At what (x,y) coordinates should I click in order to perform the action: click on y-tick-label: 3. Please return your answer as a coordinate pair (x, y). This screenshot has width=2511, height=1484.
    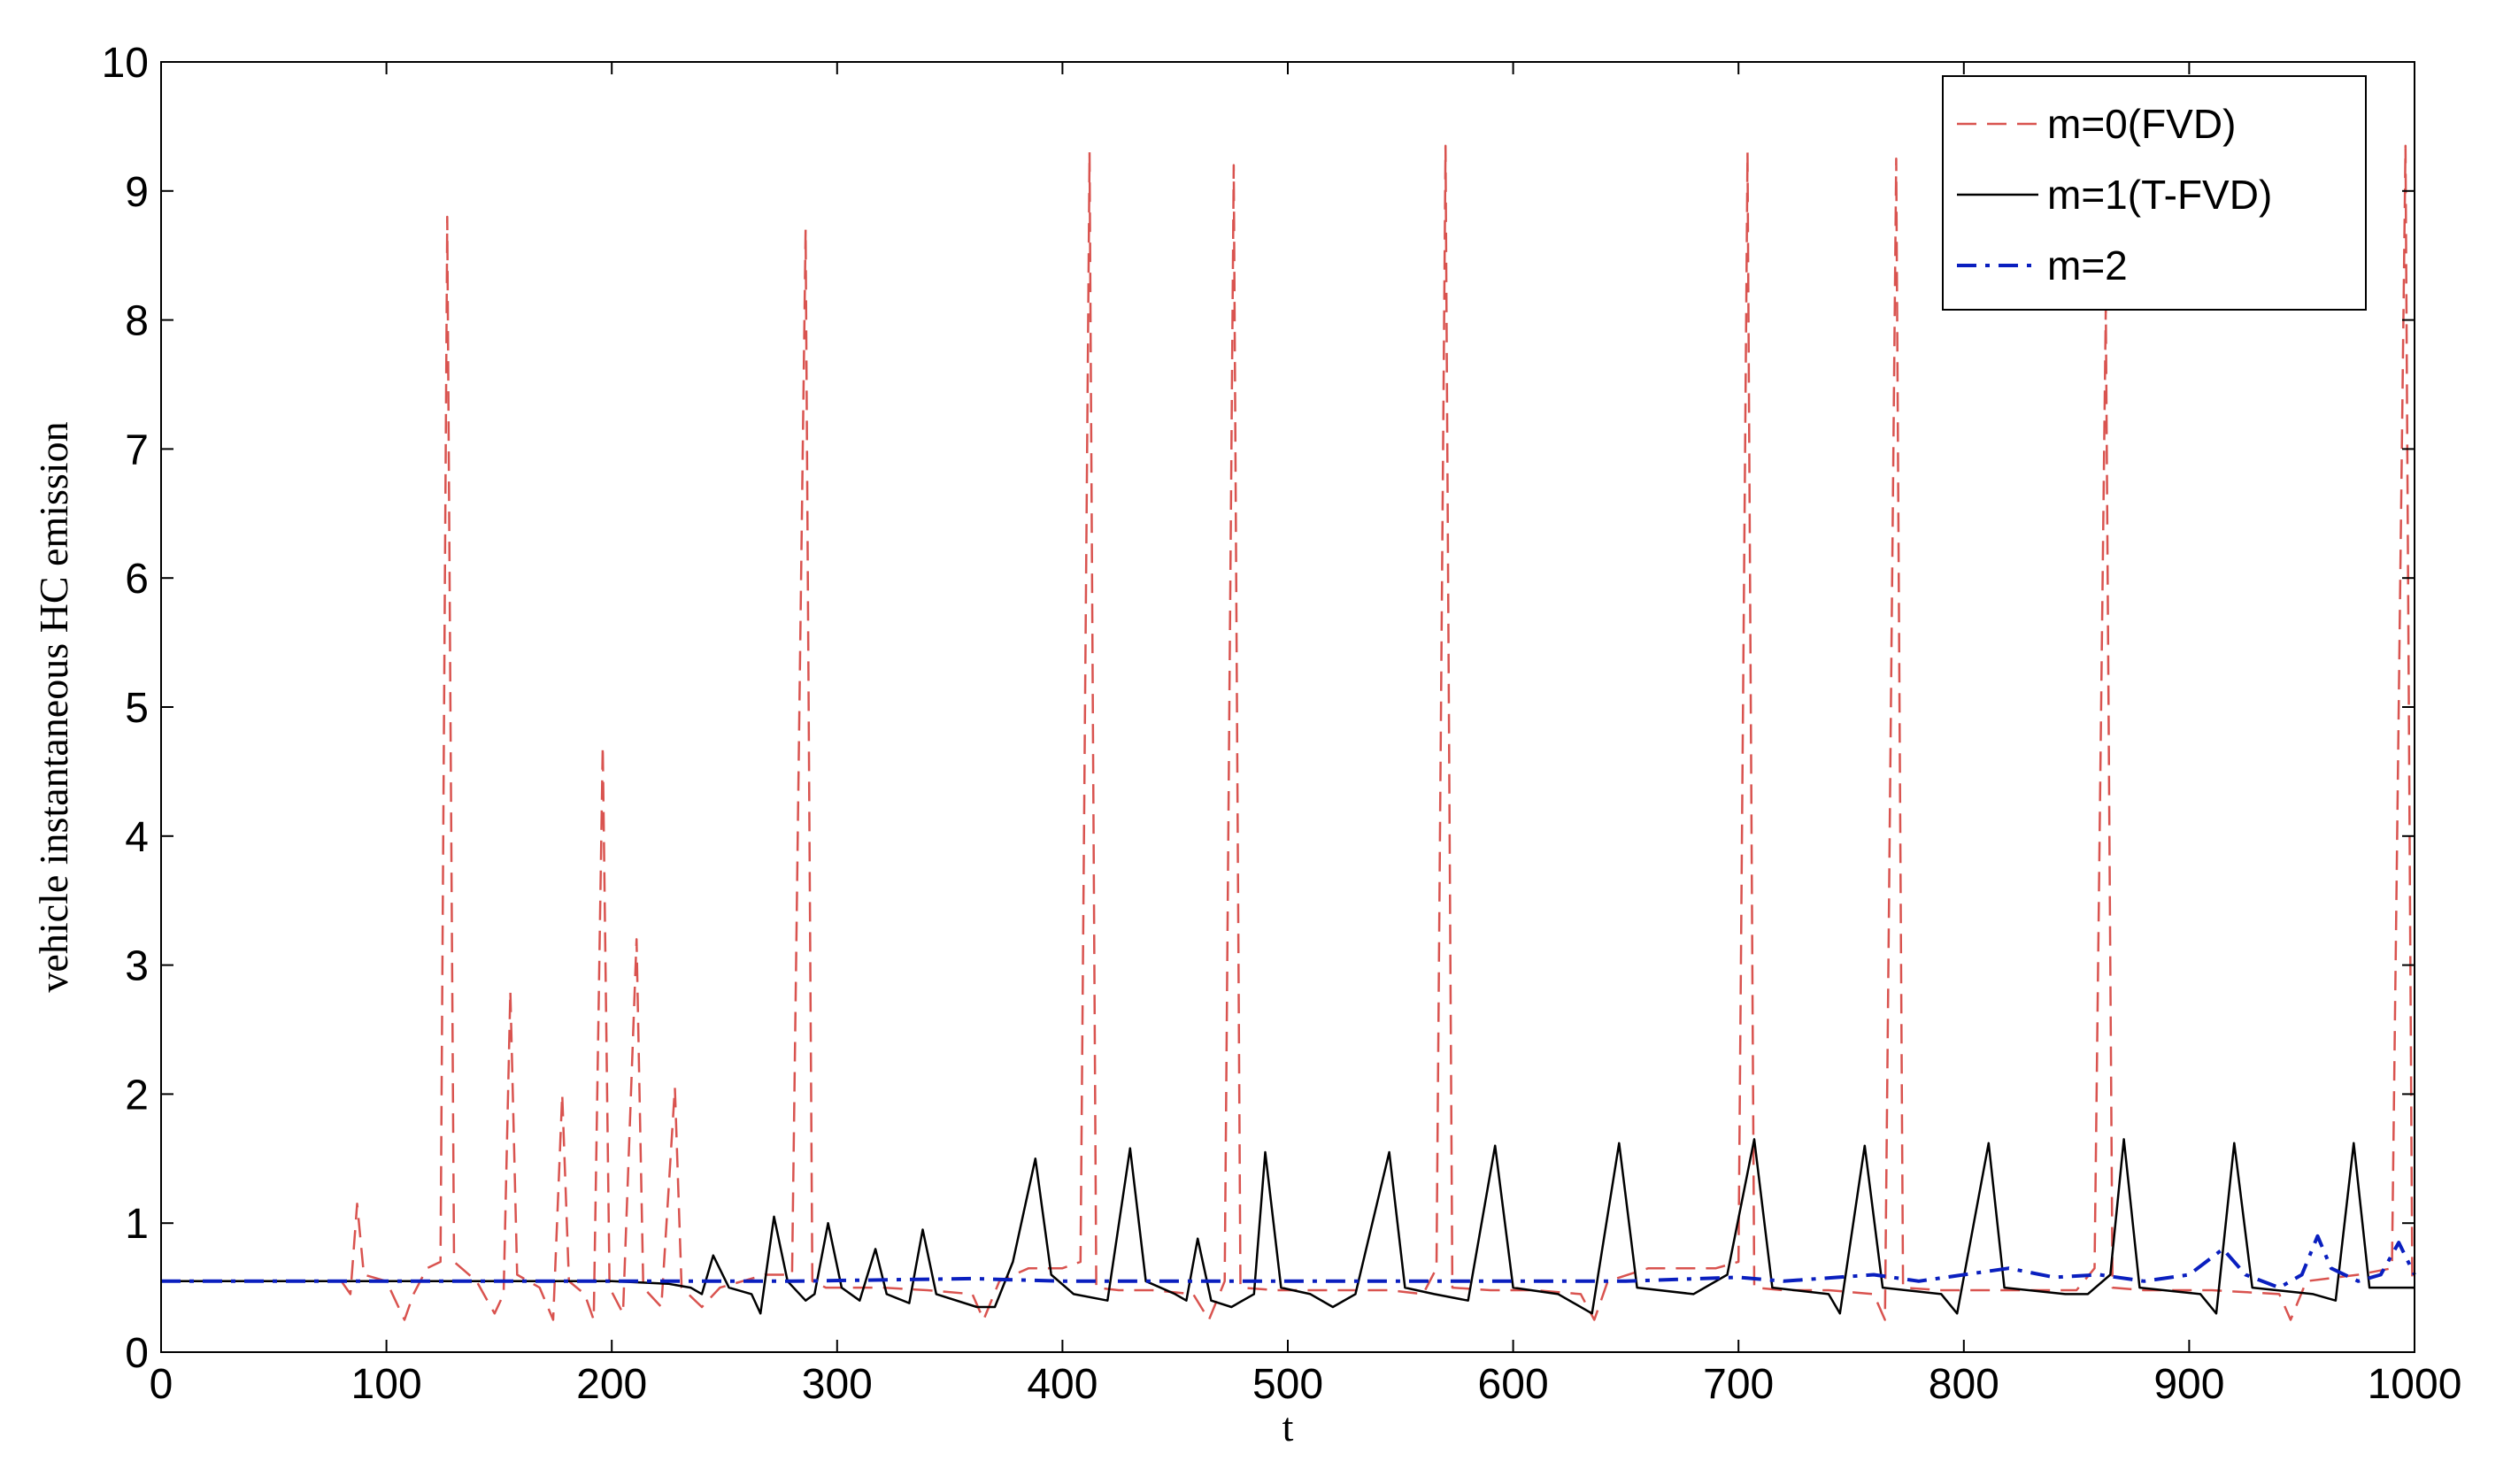
    Looking at the image, I should click on (137, 966).